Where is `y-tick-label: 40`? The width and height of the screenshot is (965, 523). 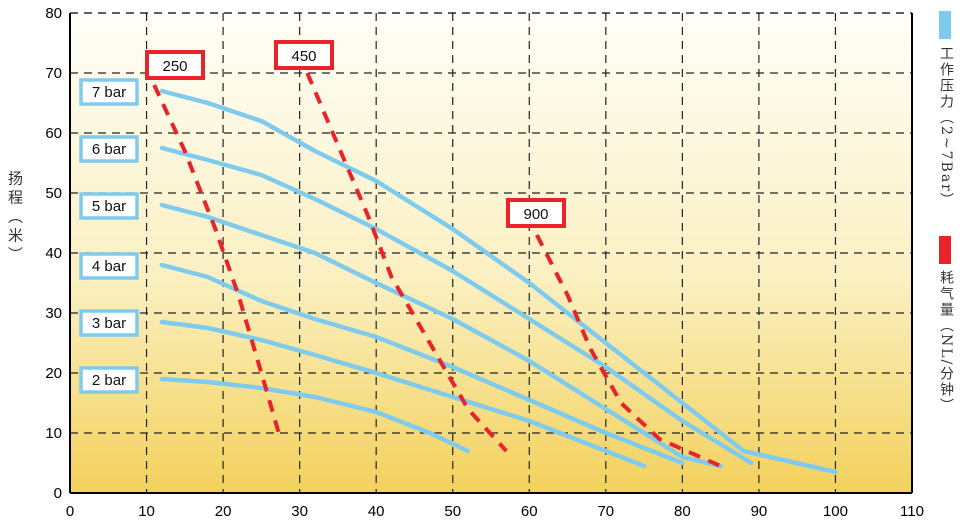 y-tick-label: 40 is located at coordinates (53, 253).